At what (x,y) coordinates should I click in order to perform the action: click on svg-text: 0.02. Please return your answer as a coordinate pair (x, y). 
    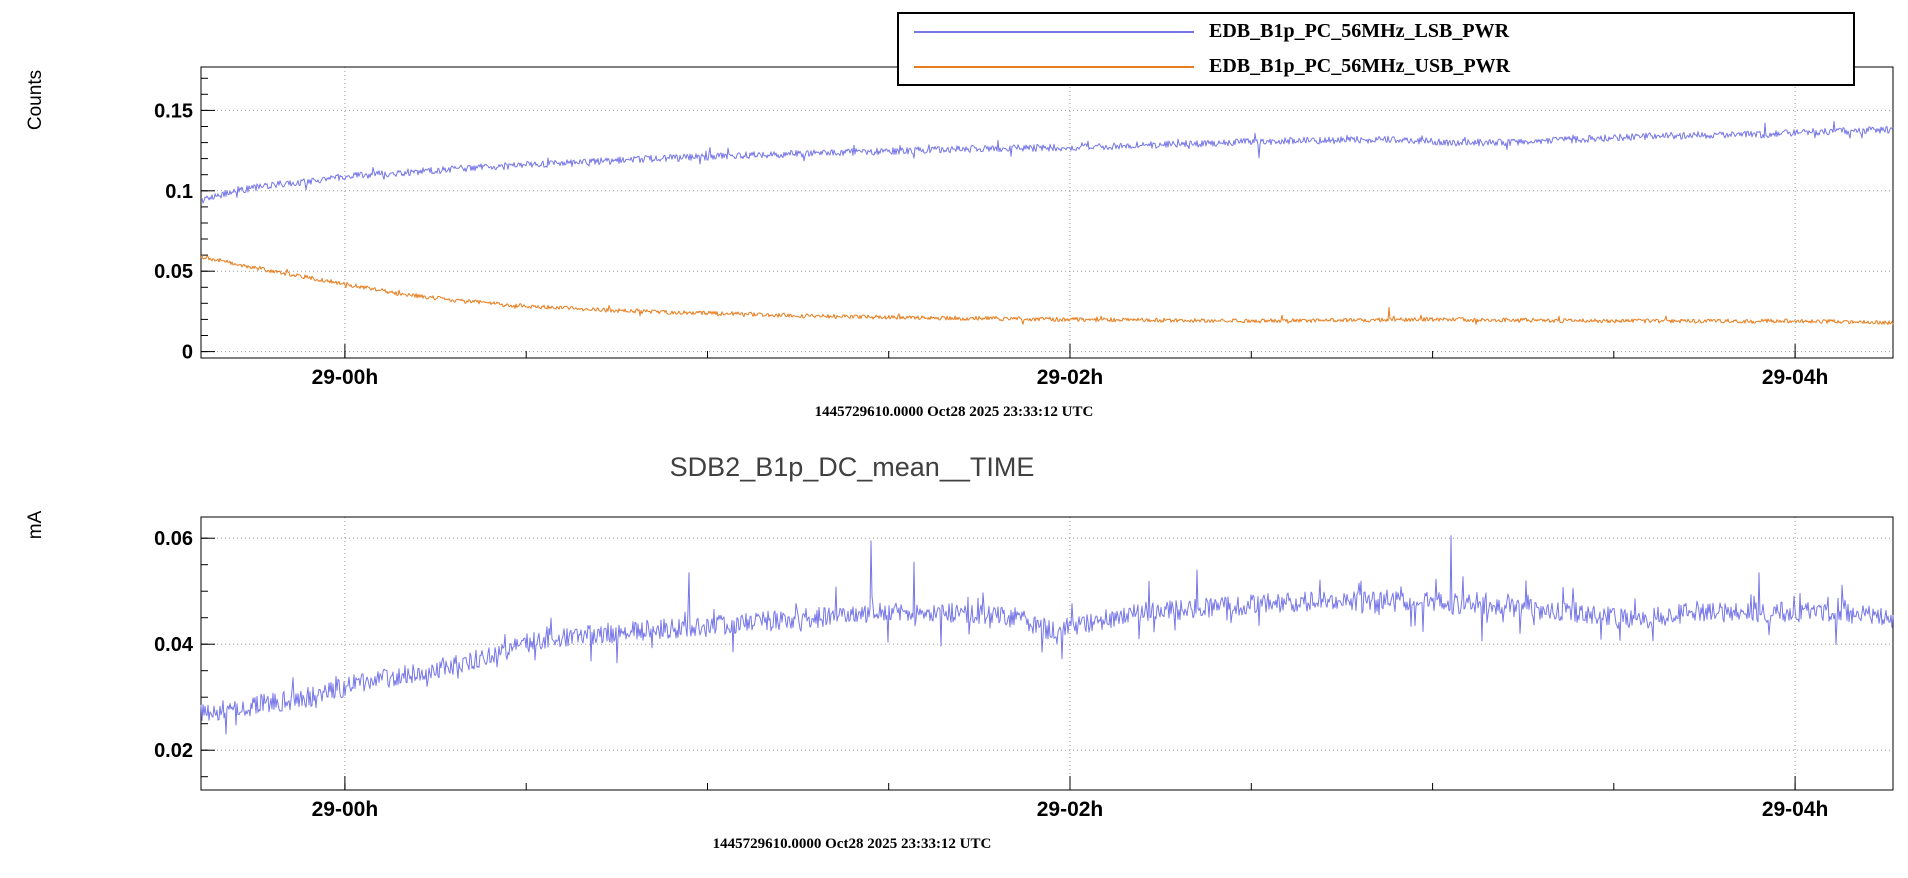
    Looking at the image, I should click on (173, 751).